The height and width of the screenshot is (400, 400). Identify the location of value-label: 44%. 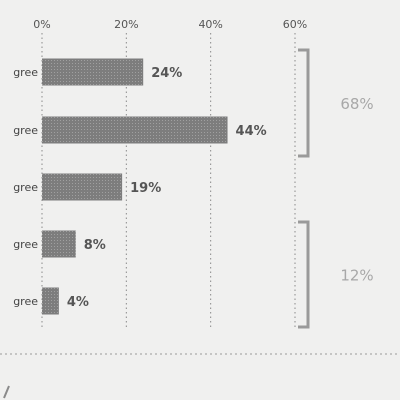
(251, 131).